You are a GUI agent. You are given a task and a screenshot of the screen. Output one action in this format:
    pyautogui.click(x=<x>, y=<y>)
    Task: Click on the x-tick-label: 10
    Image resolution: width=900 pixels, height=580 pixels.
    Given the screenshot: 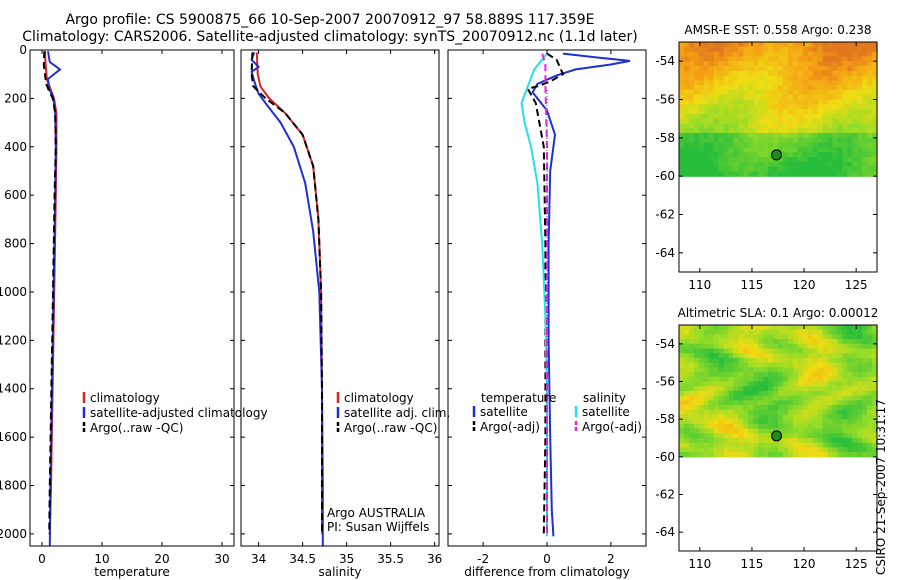 What is the action you would take?
    pyautogui.click(x=101, y=559)
    